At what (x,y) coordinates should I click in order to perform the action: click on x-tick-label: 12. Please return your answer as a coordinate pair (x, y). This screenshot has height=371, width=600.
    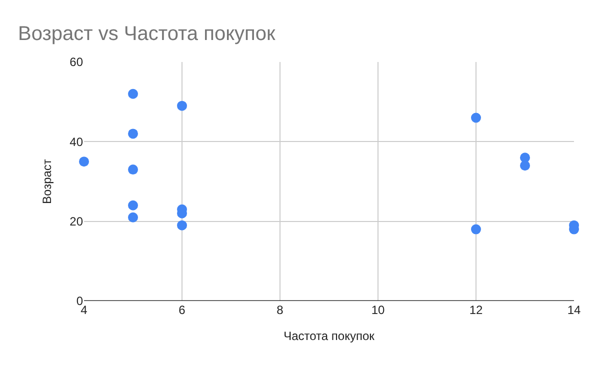
    Looking at the image, I should click on (476, 310).